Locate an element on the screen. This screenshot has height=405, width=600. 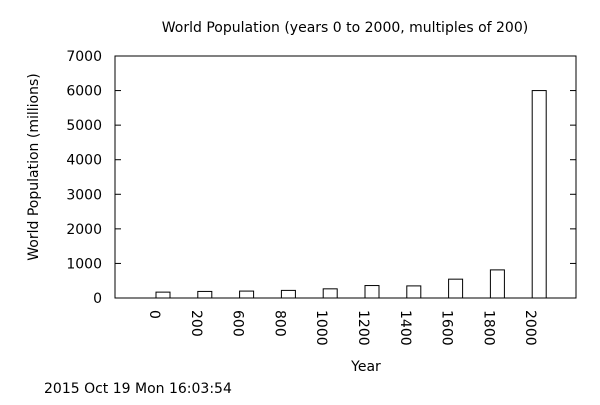
y-tick-label: 1000 is located at coordinates (84, 264).